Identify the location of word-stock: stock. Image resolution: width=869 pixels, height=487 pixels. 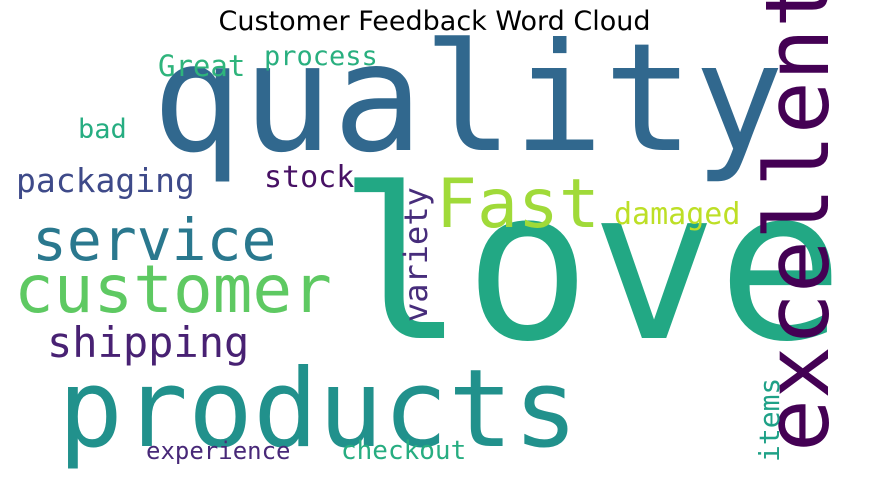
(309, 177).